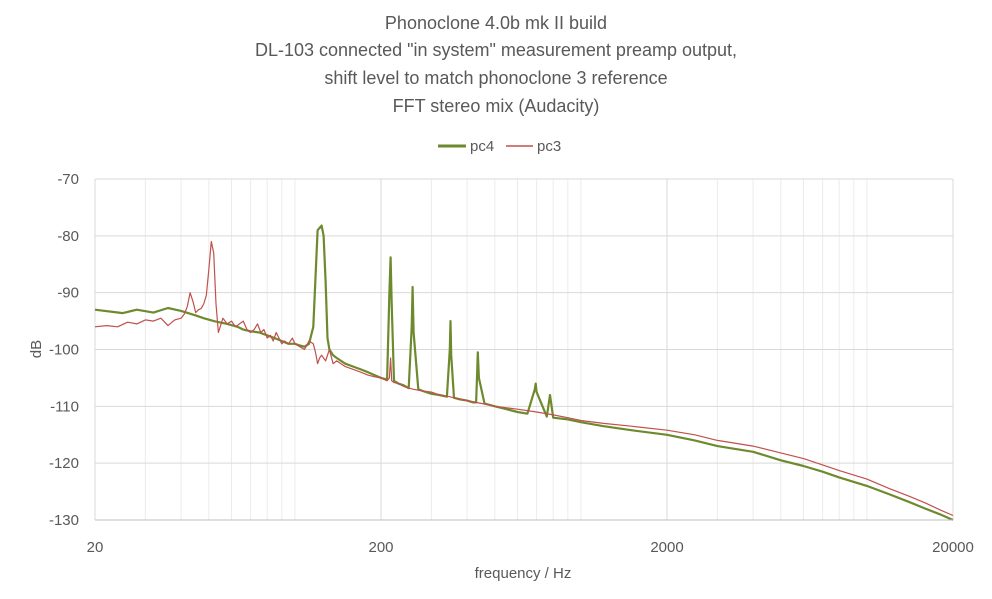 The height and width of the screenshot is (599, 992). Describe the element at coordinates (36, 349) in the screenshot. I see `y-axis-title: dB` at that location.